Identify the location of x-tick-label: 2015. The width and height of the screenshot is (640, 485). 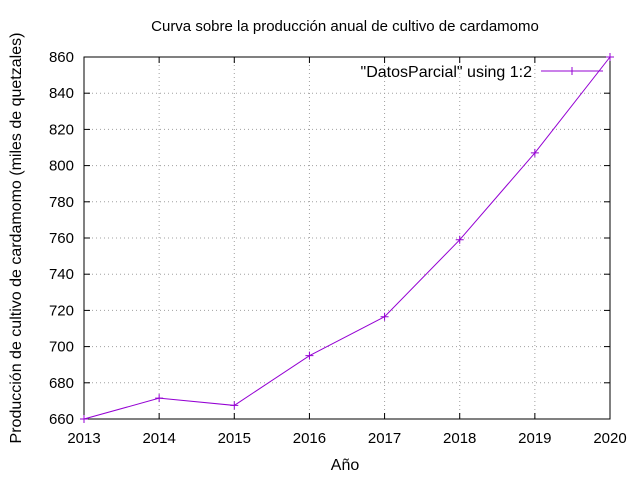
(234, 438).